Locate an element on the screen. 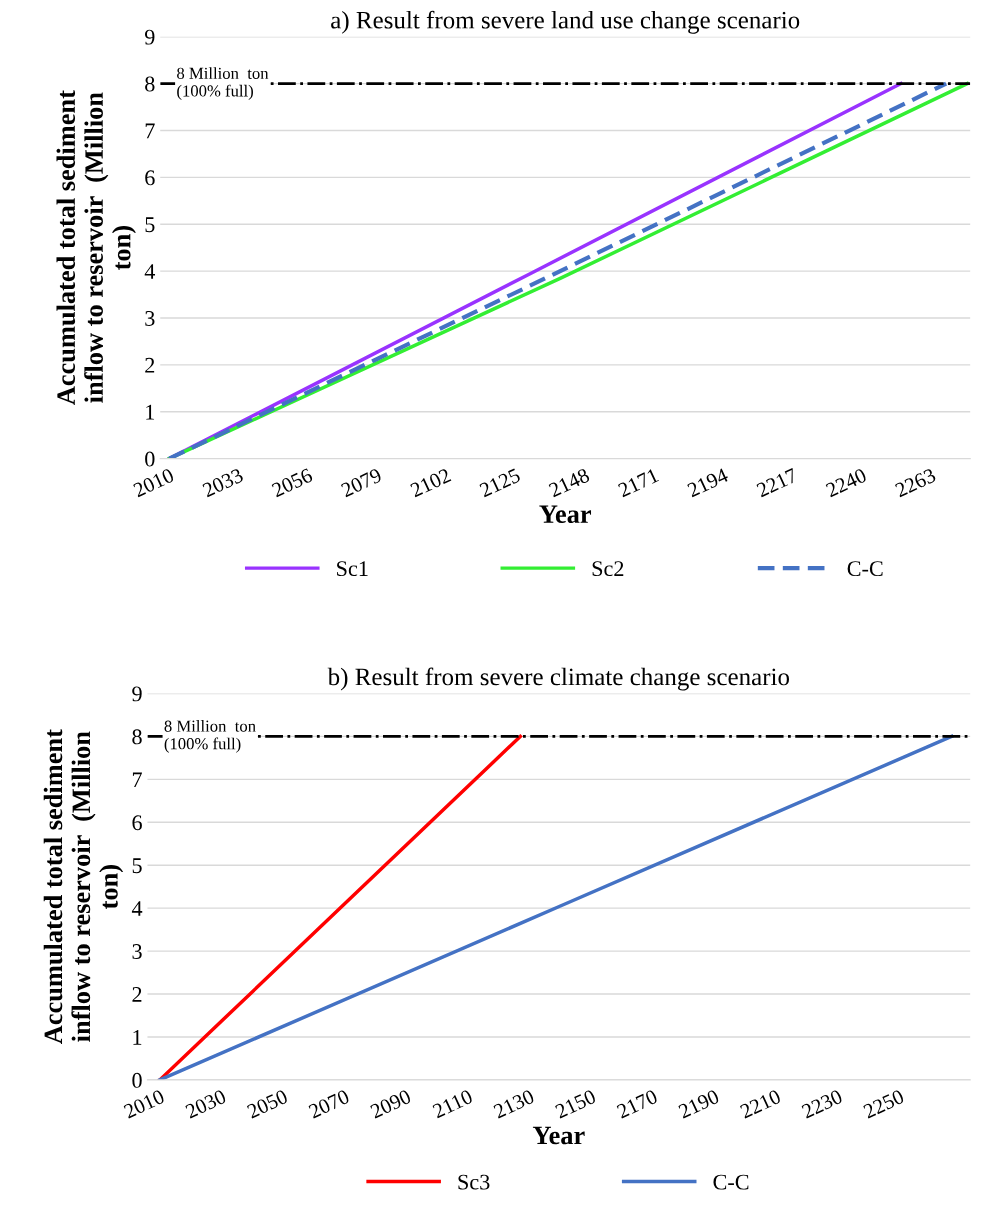 The width and height of the screenshot is (983, 1223). x-tick-label: 2125 is located at coordinates (499, 482).